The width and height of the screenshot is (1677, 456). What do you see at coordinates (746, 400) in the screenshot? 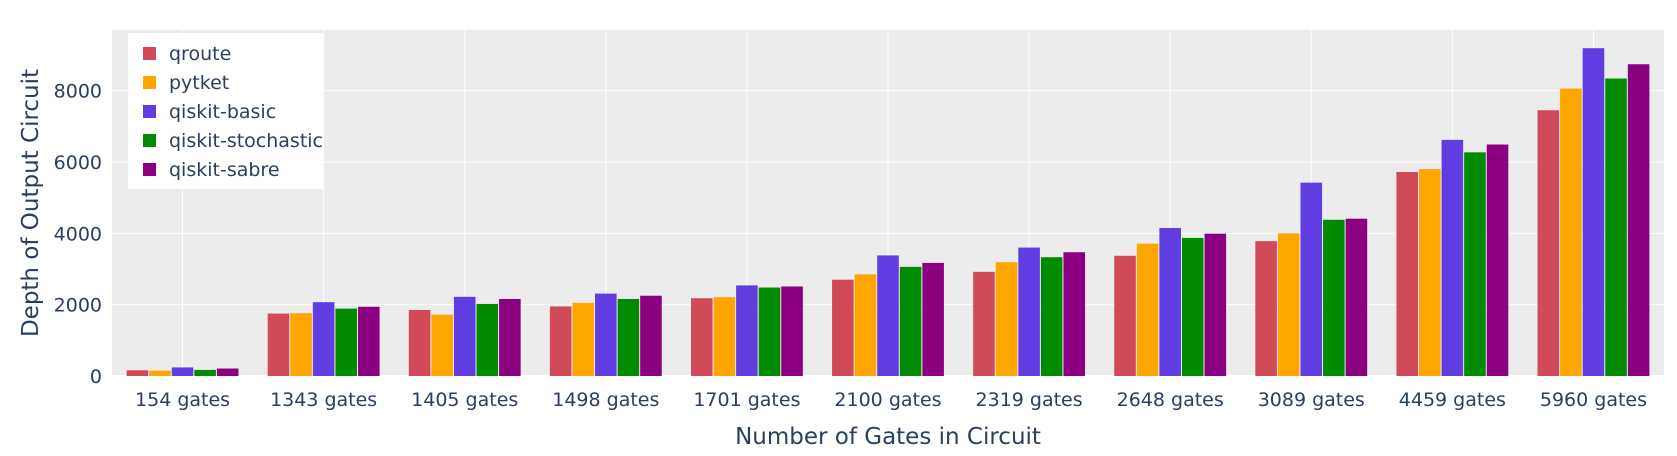
I see `x-tick-label: 1701 gates` at bounding box center [746, 400].